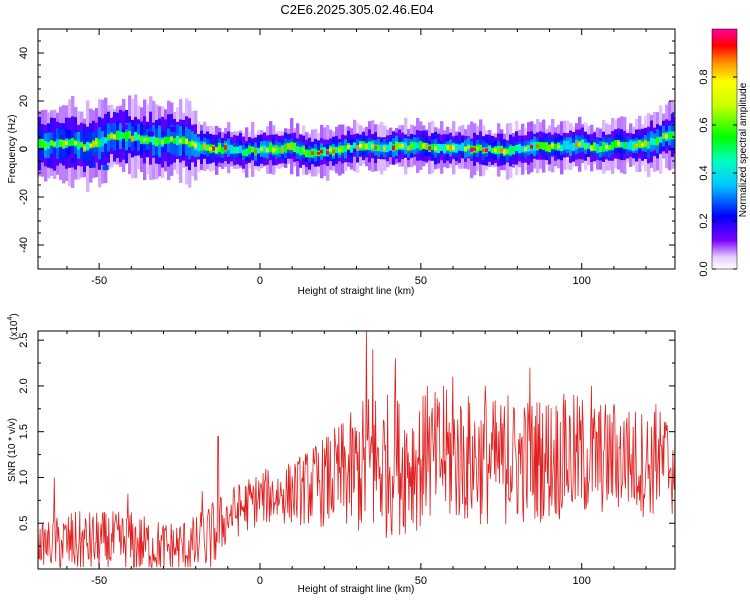  I want to click on tick-label: 2.5, so click(24, 340).